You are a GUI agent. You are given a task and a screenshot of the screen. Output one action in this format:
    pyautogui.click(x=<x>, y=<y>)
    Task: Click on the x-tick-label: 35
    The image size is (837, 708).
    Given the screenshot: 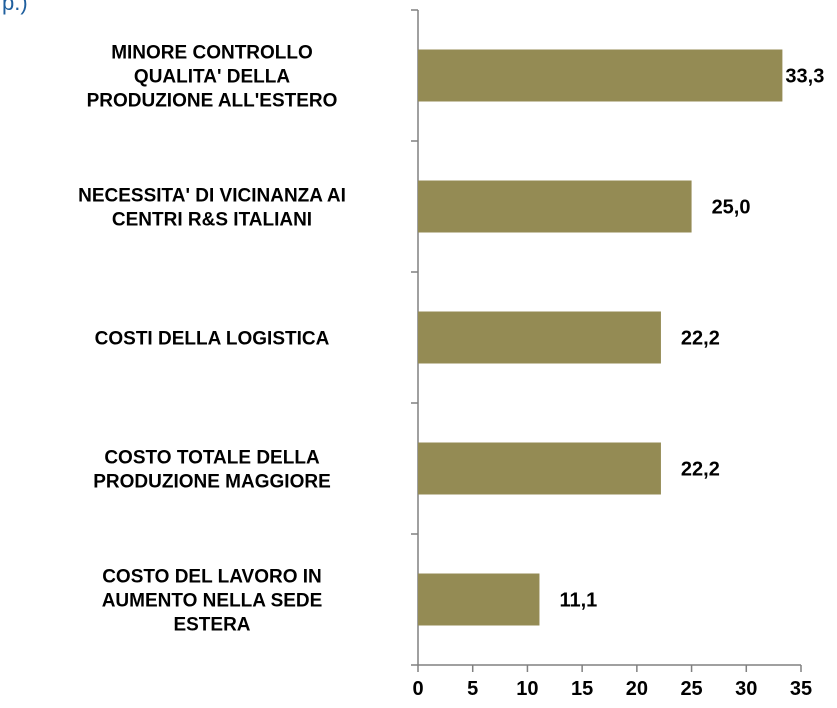 What is the action you would take?
    pyautogui.click(x=801, y=689)
    